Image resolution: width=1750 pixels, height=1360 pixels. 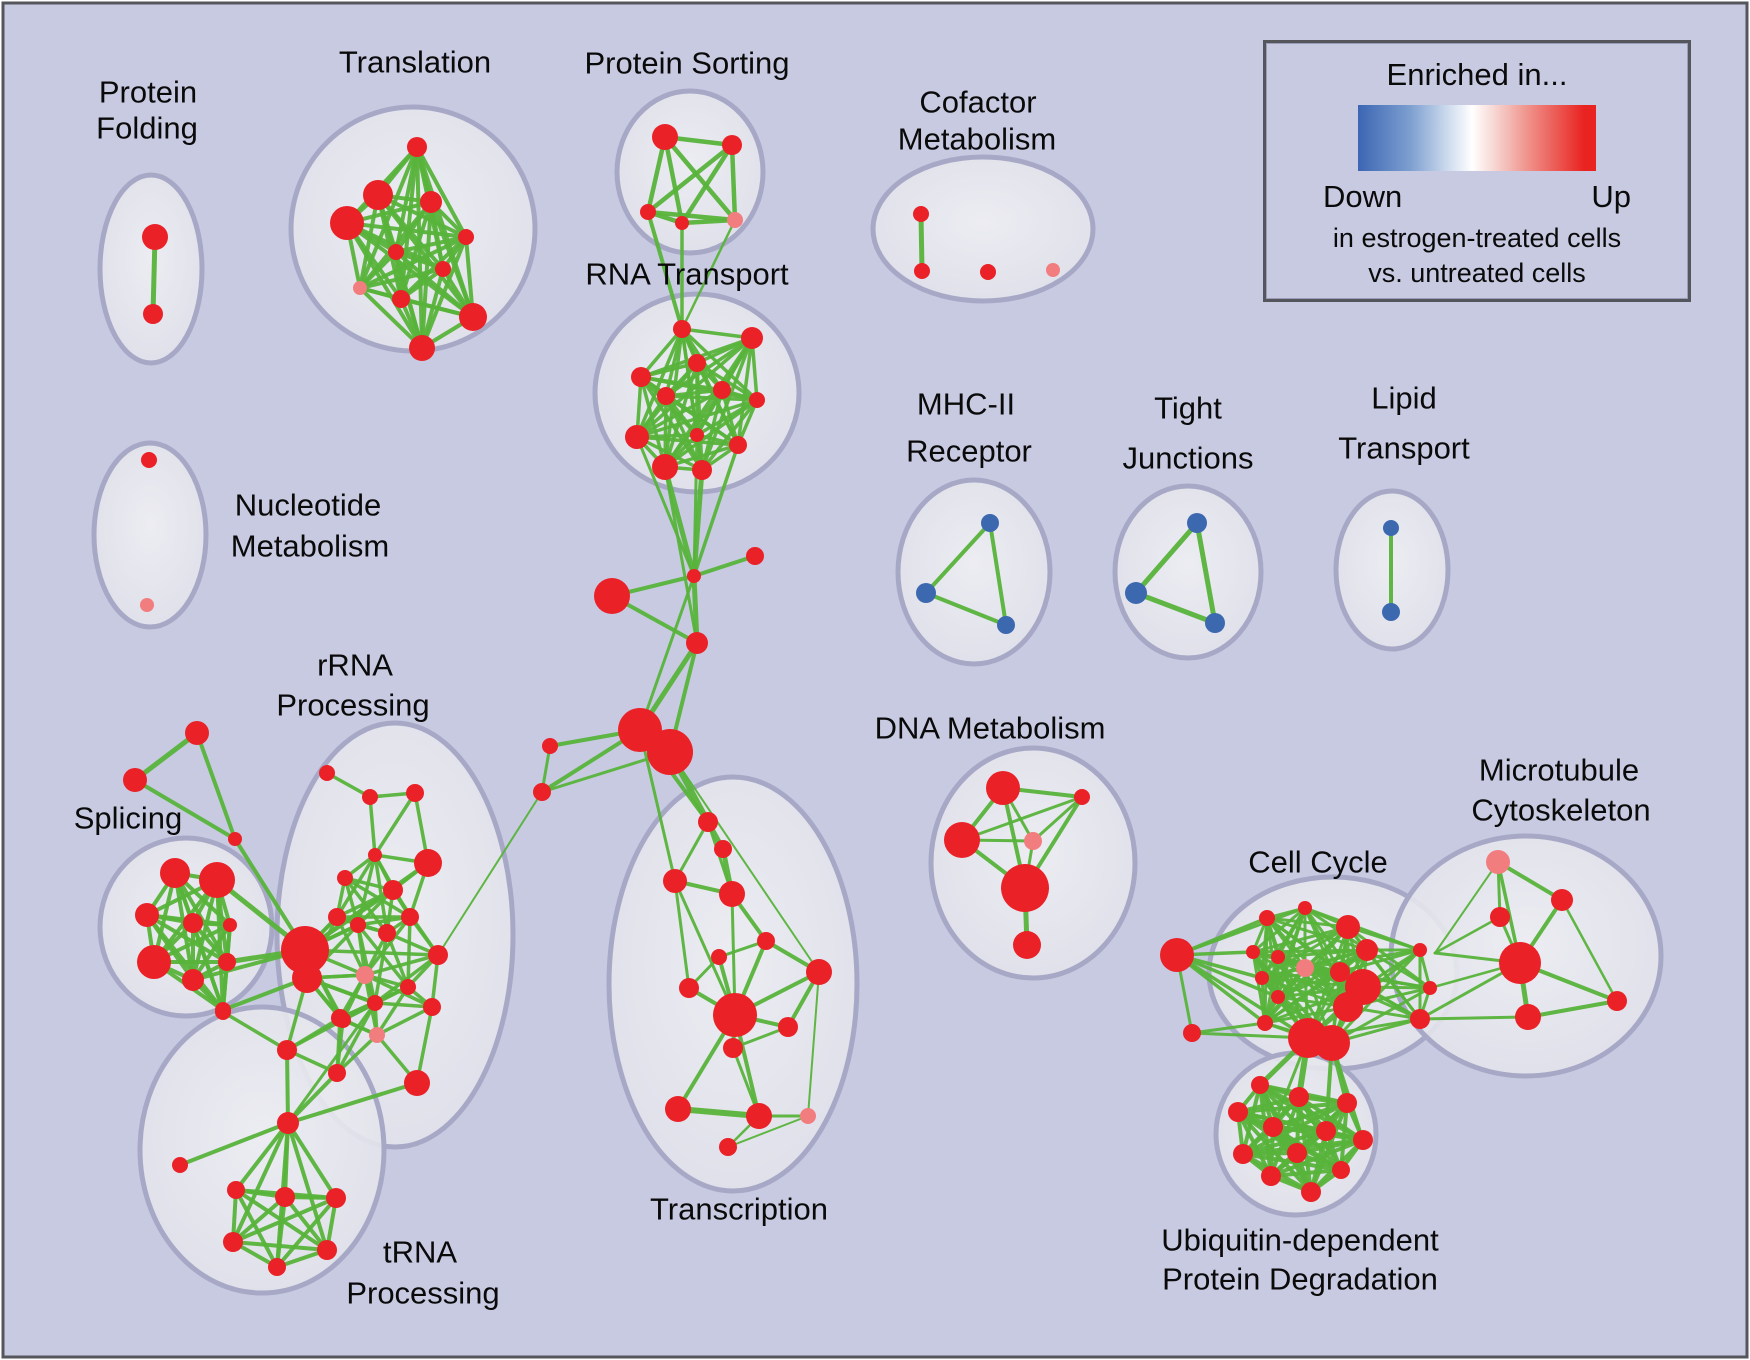 I want to click on cluster-label-cell-cycle: Cell Cycle, so click(x=1318, y=862).